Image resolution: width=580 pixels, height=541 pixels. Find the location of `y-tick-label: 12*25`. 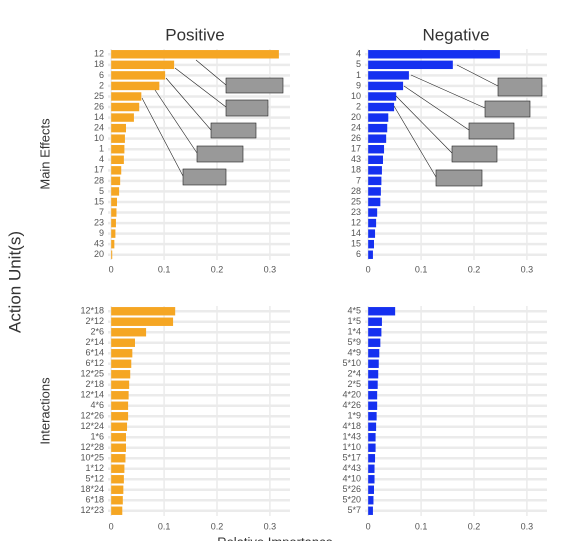

y-tick-label: 12*25 is located at coordinates (92, 374).